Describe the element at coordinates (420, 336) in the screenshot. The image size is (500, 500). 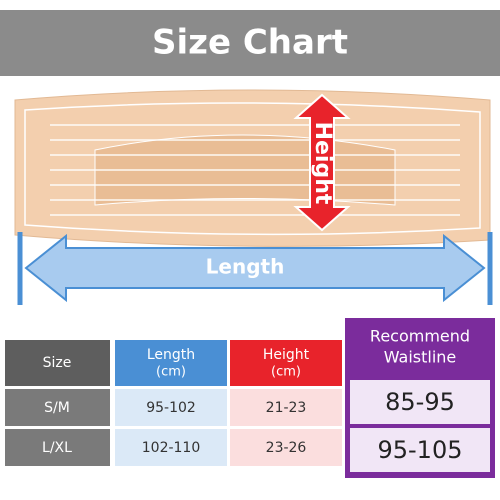
I see `header-cell: Recommend` at that location.